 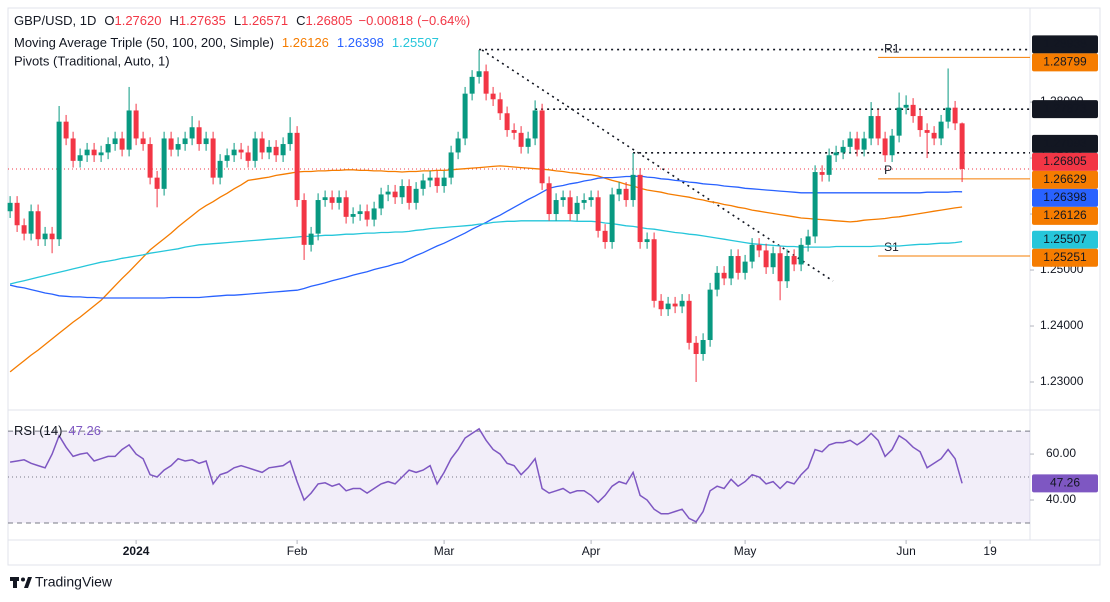 What do you see at coordinates (202, 20) in the screenshot?
I see `ohlc-value: 1.27635` at bounding box center [202, 20].